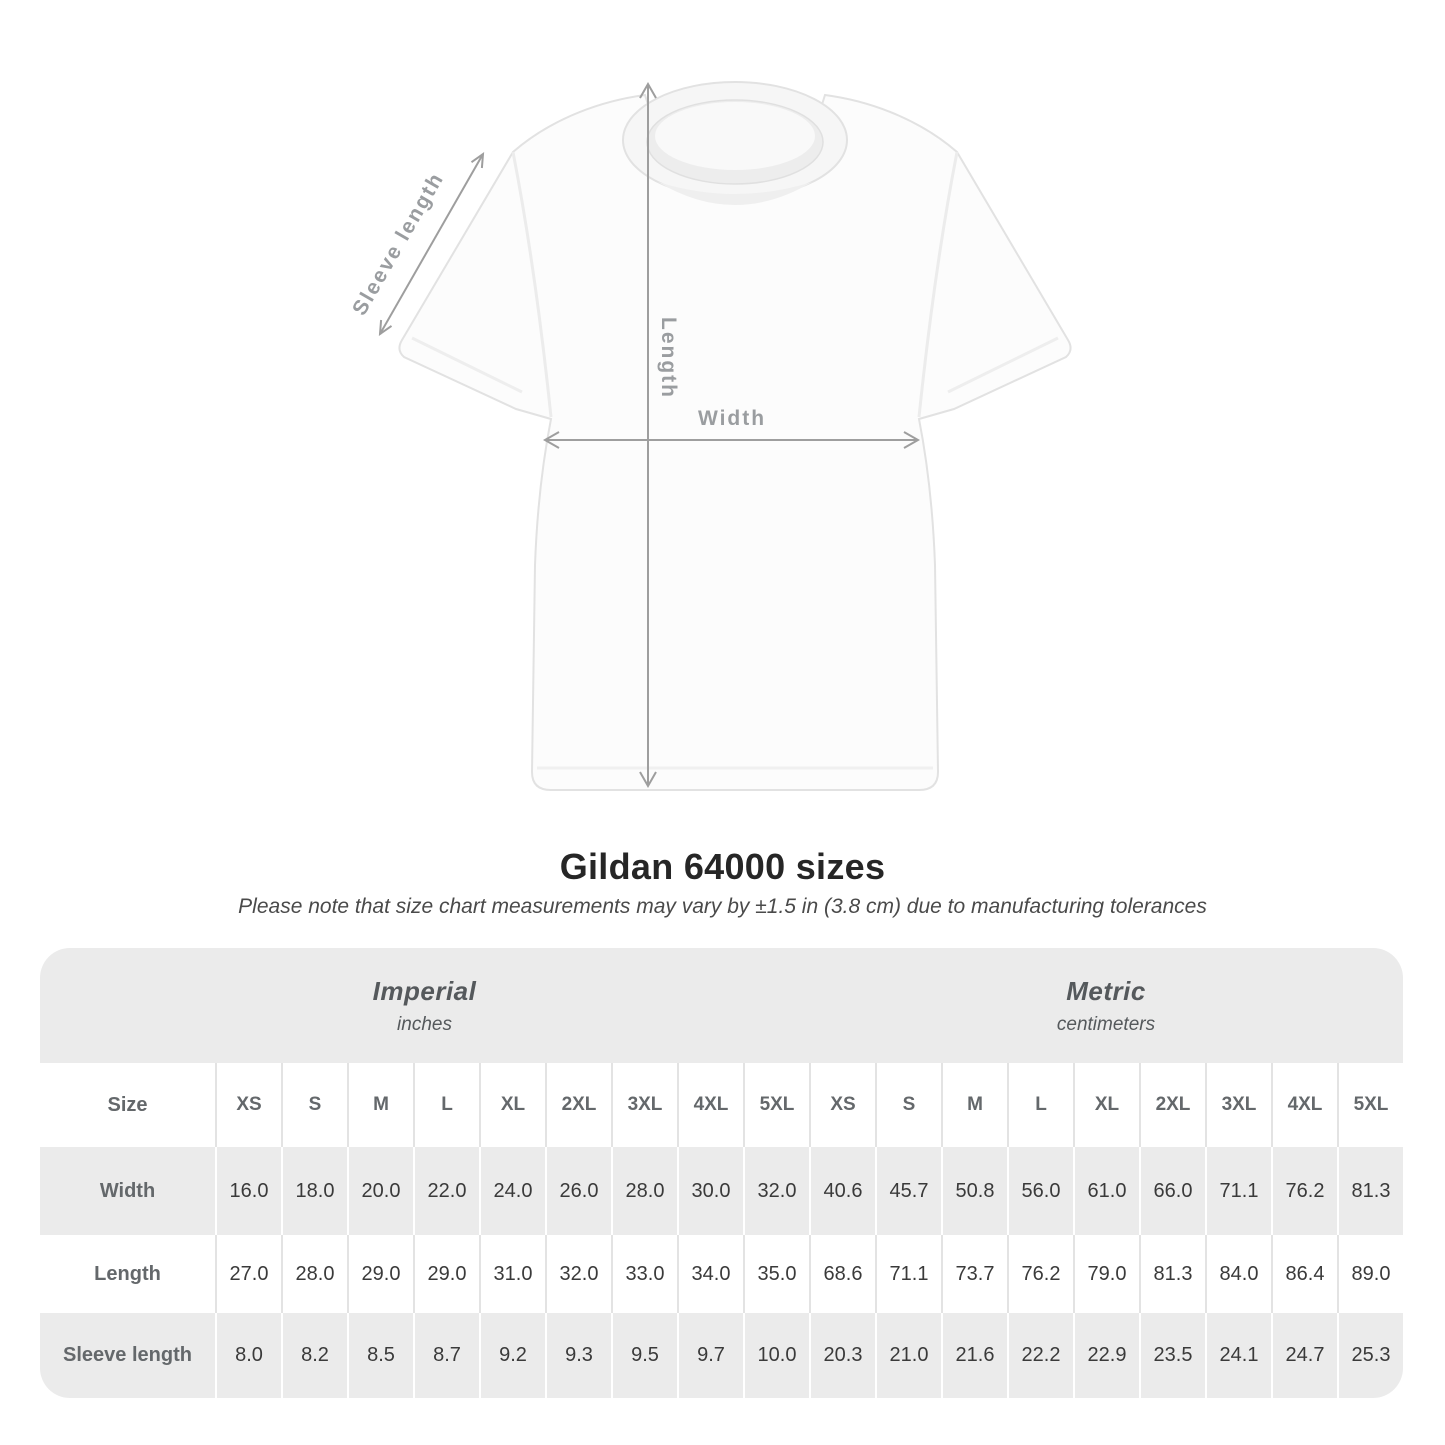 This screenshot has width=1445, height=1445. Describe the element at coordinates (1172, 1191) in the screenshot. I see `value-cell-metric: 66.0` at that location.